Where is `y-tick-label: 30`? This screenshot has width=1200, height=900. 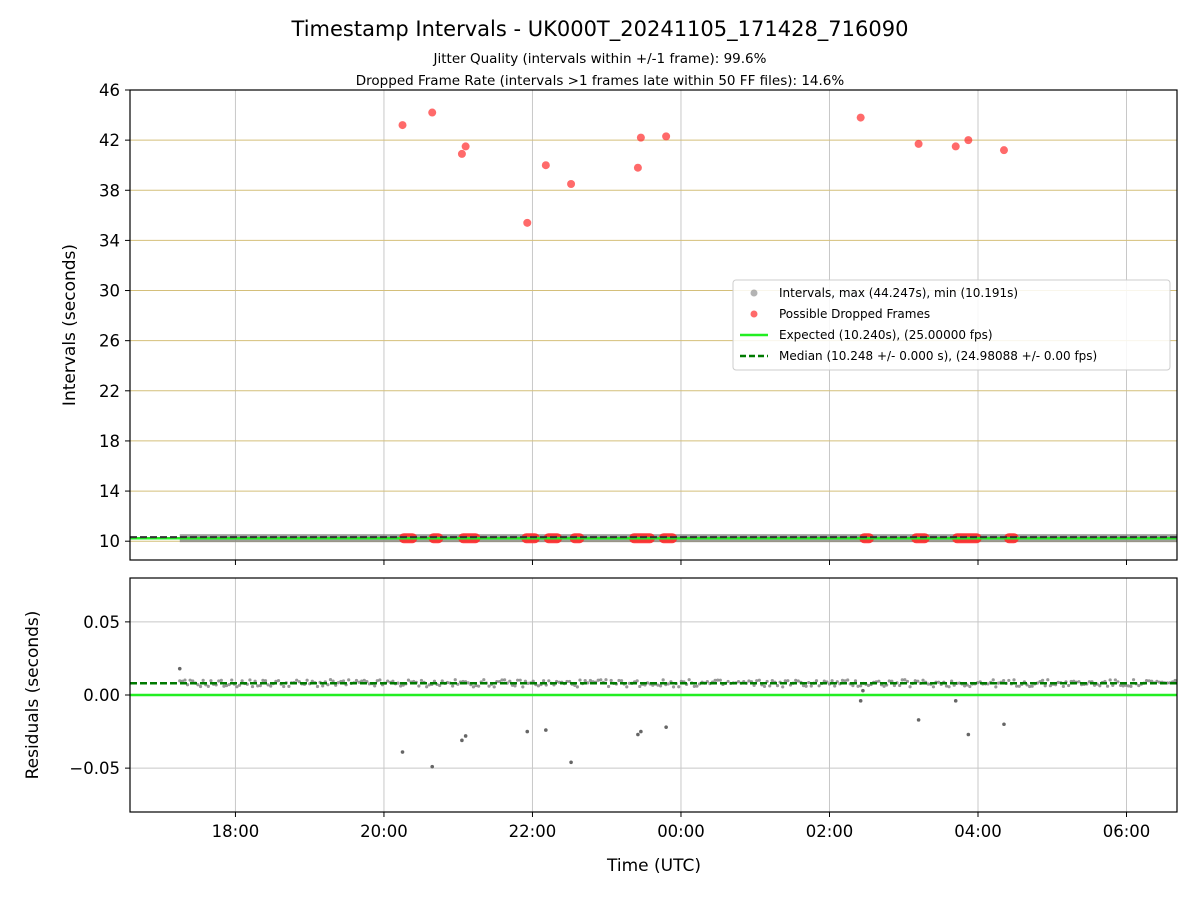 y-tick-label: 30 is located at coordinates (109, 291).